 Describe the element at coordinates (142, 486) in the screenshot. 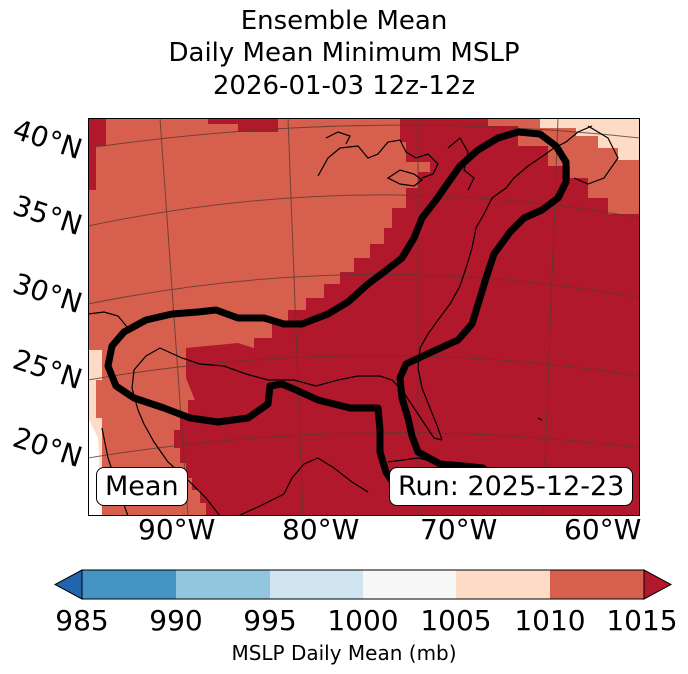

I see `mean-badge: Mean` at that location.